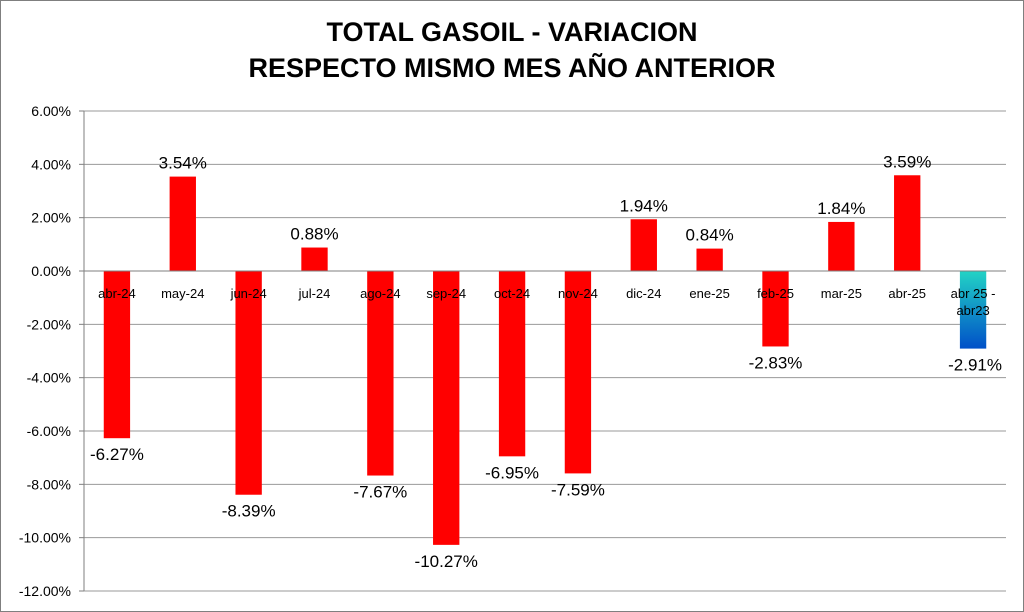  What do you see at coordinates (907, 293) in the screenshot?
I see `x-tick-label: abr-25` at bounding box center [907, 293].